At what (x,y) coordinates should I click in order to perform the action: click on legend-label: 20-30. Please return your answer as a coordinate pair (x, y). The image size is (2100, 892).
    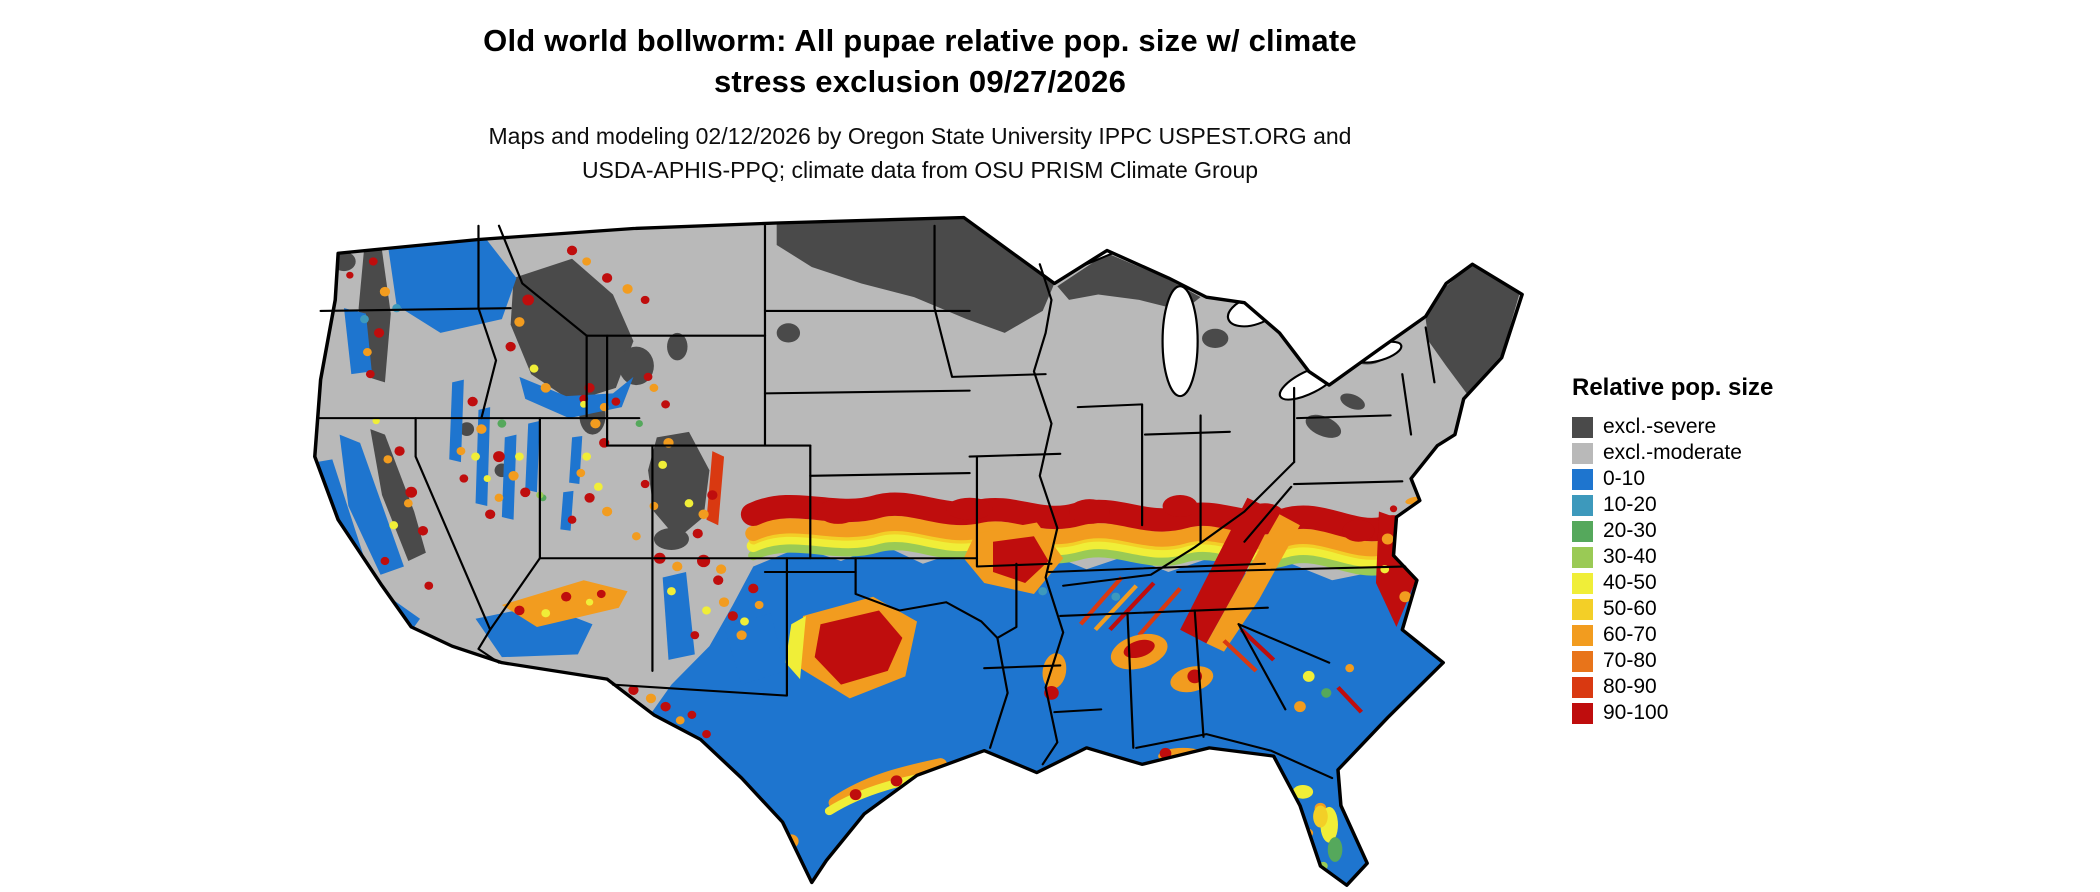
    Looking at the image, I should click on (1630, 530).